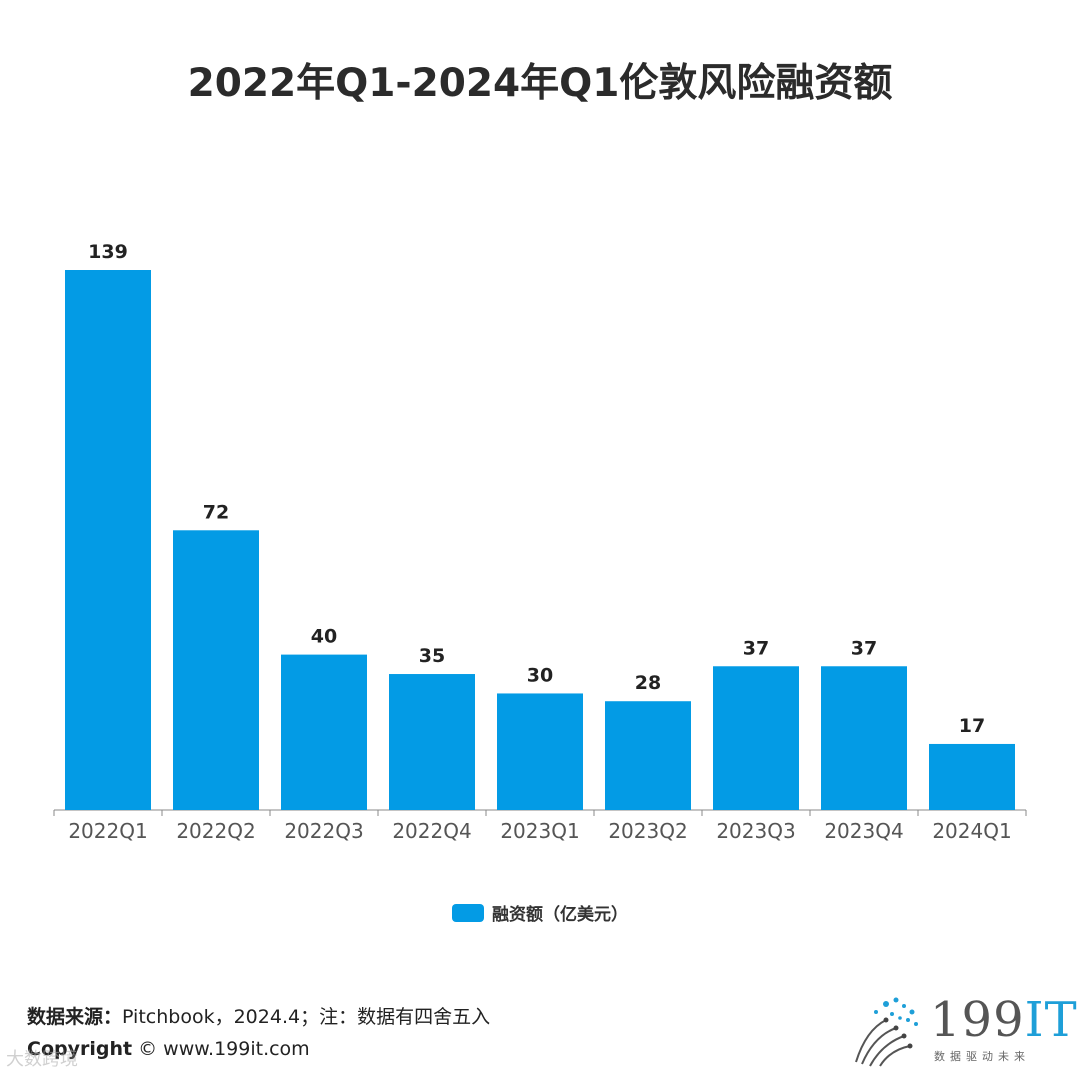 This screenshot has width=1080, height=1080. Describe the element at coordinates (982, 1056) in the screenshot. I see `logo-tagline: 数据驱动未来` at that location.